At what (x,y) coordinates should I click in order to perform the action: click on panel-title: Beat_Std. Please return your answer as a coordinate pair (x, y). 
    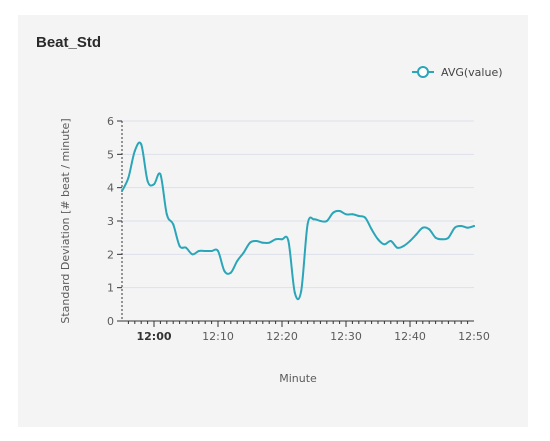
    Looking at the image, I should click on (69, 42).